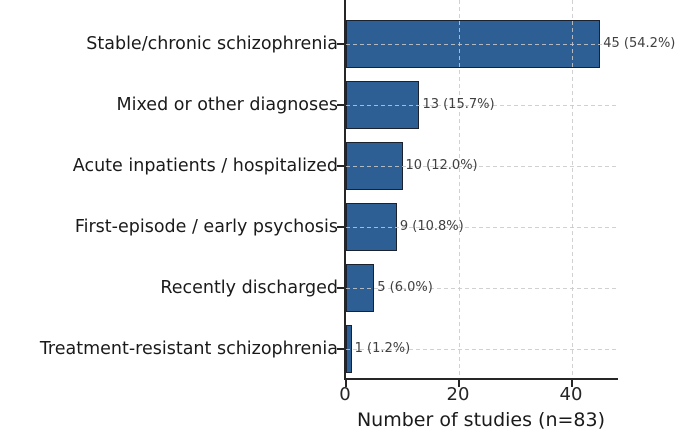 Image resolution: width=685 pixels, height=439 pixels. What do you see at coordinates (458, 394) in the screenshot?
I see `x-axis-tick-label: 20` at bounding box center [458, 394].